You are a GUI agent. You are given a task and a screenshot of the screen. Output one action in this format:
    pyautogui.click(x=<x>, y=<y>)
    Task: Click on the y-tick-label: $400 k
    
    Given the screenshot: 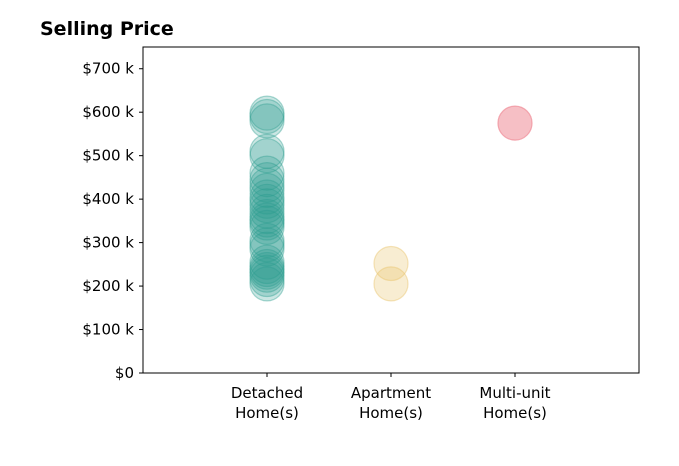 What is the action you would take?
    pyautogui.click(x=108, y=199)
    